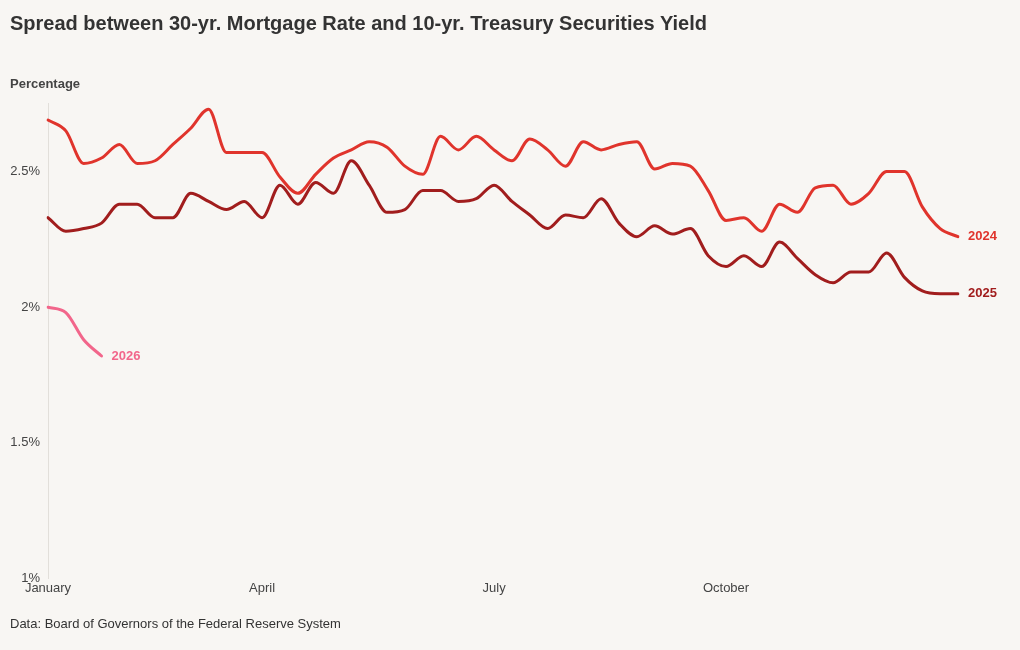 The width and height of the screenshot is (1020, 650). Describe the element at coordinates (25, 171) in the screenshot. I see `y-tick-label: 2.5%` at that location.